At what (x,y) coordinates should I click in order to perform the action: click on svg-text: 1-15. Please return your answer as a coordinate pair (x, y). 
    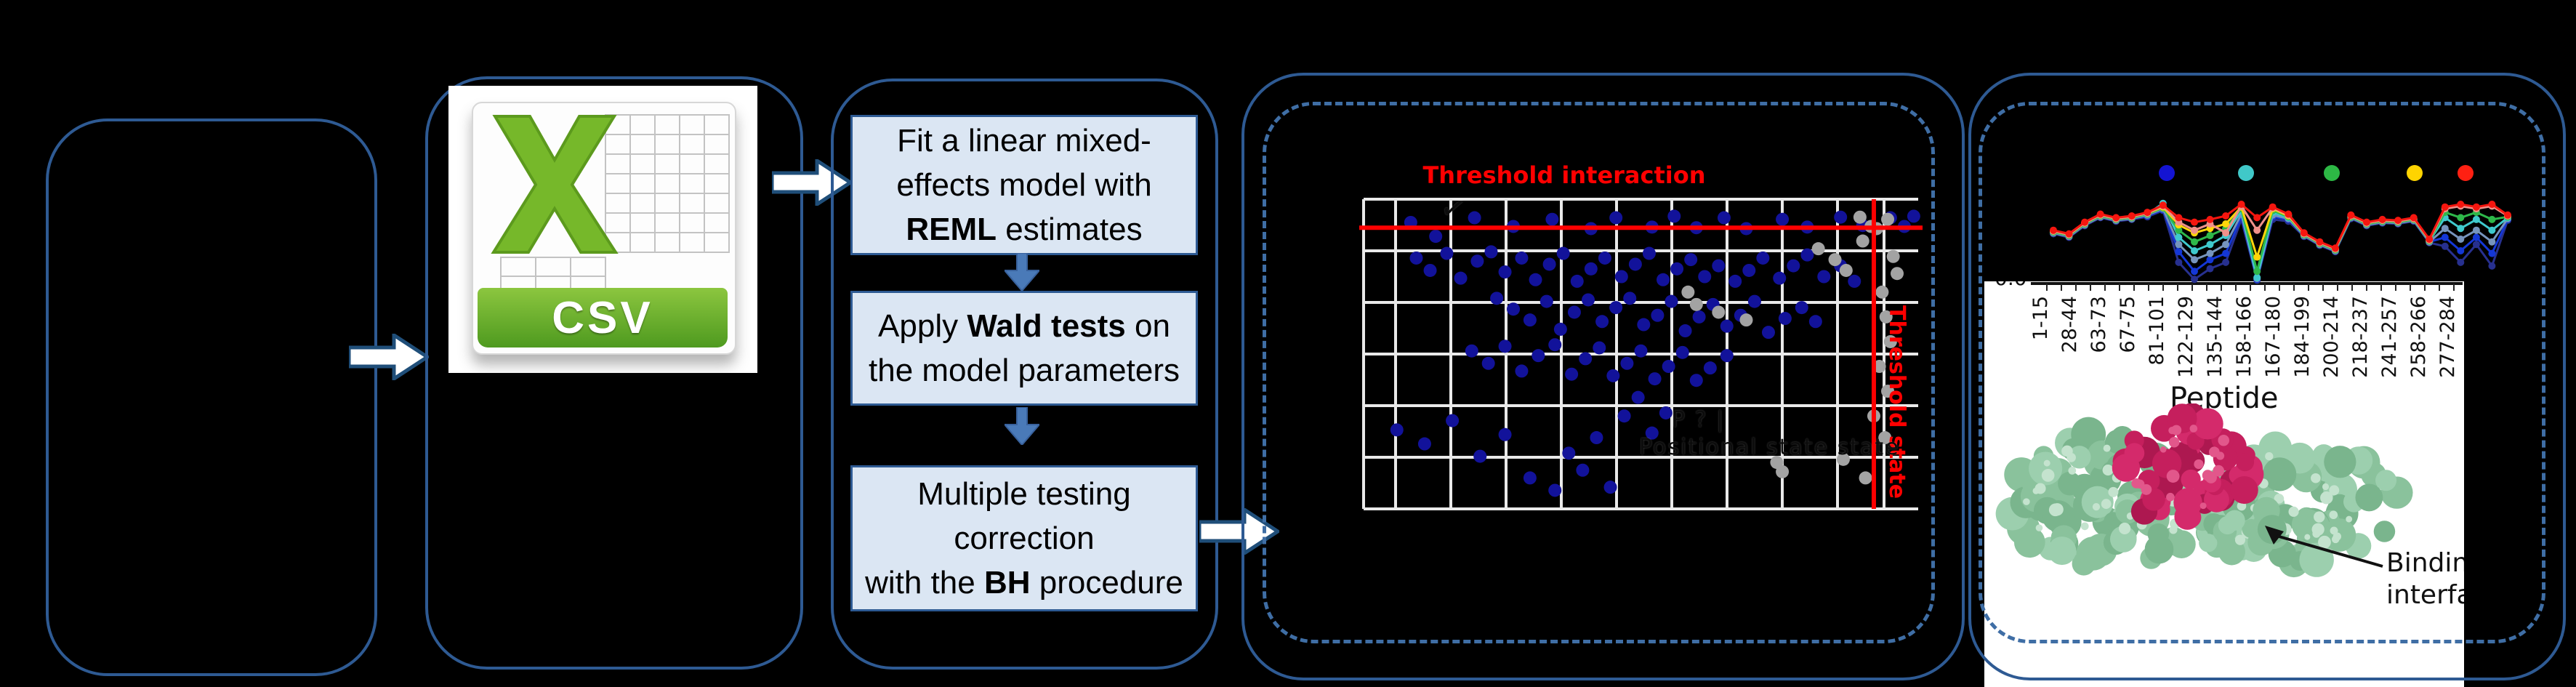
    Looking at the image, I should click on (2040, 318).